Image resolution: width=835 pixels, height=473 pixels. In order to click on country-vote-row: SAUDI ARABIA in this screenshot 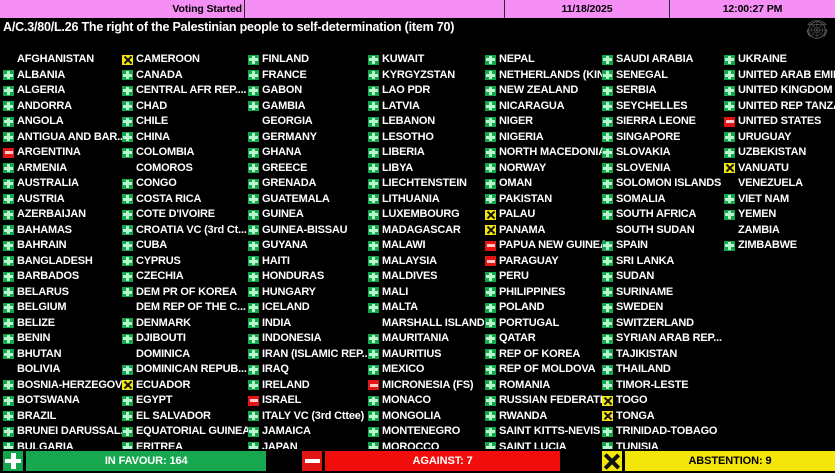, I will do `click(662, 60)`.